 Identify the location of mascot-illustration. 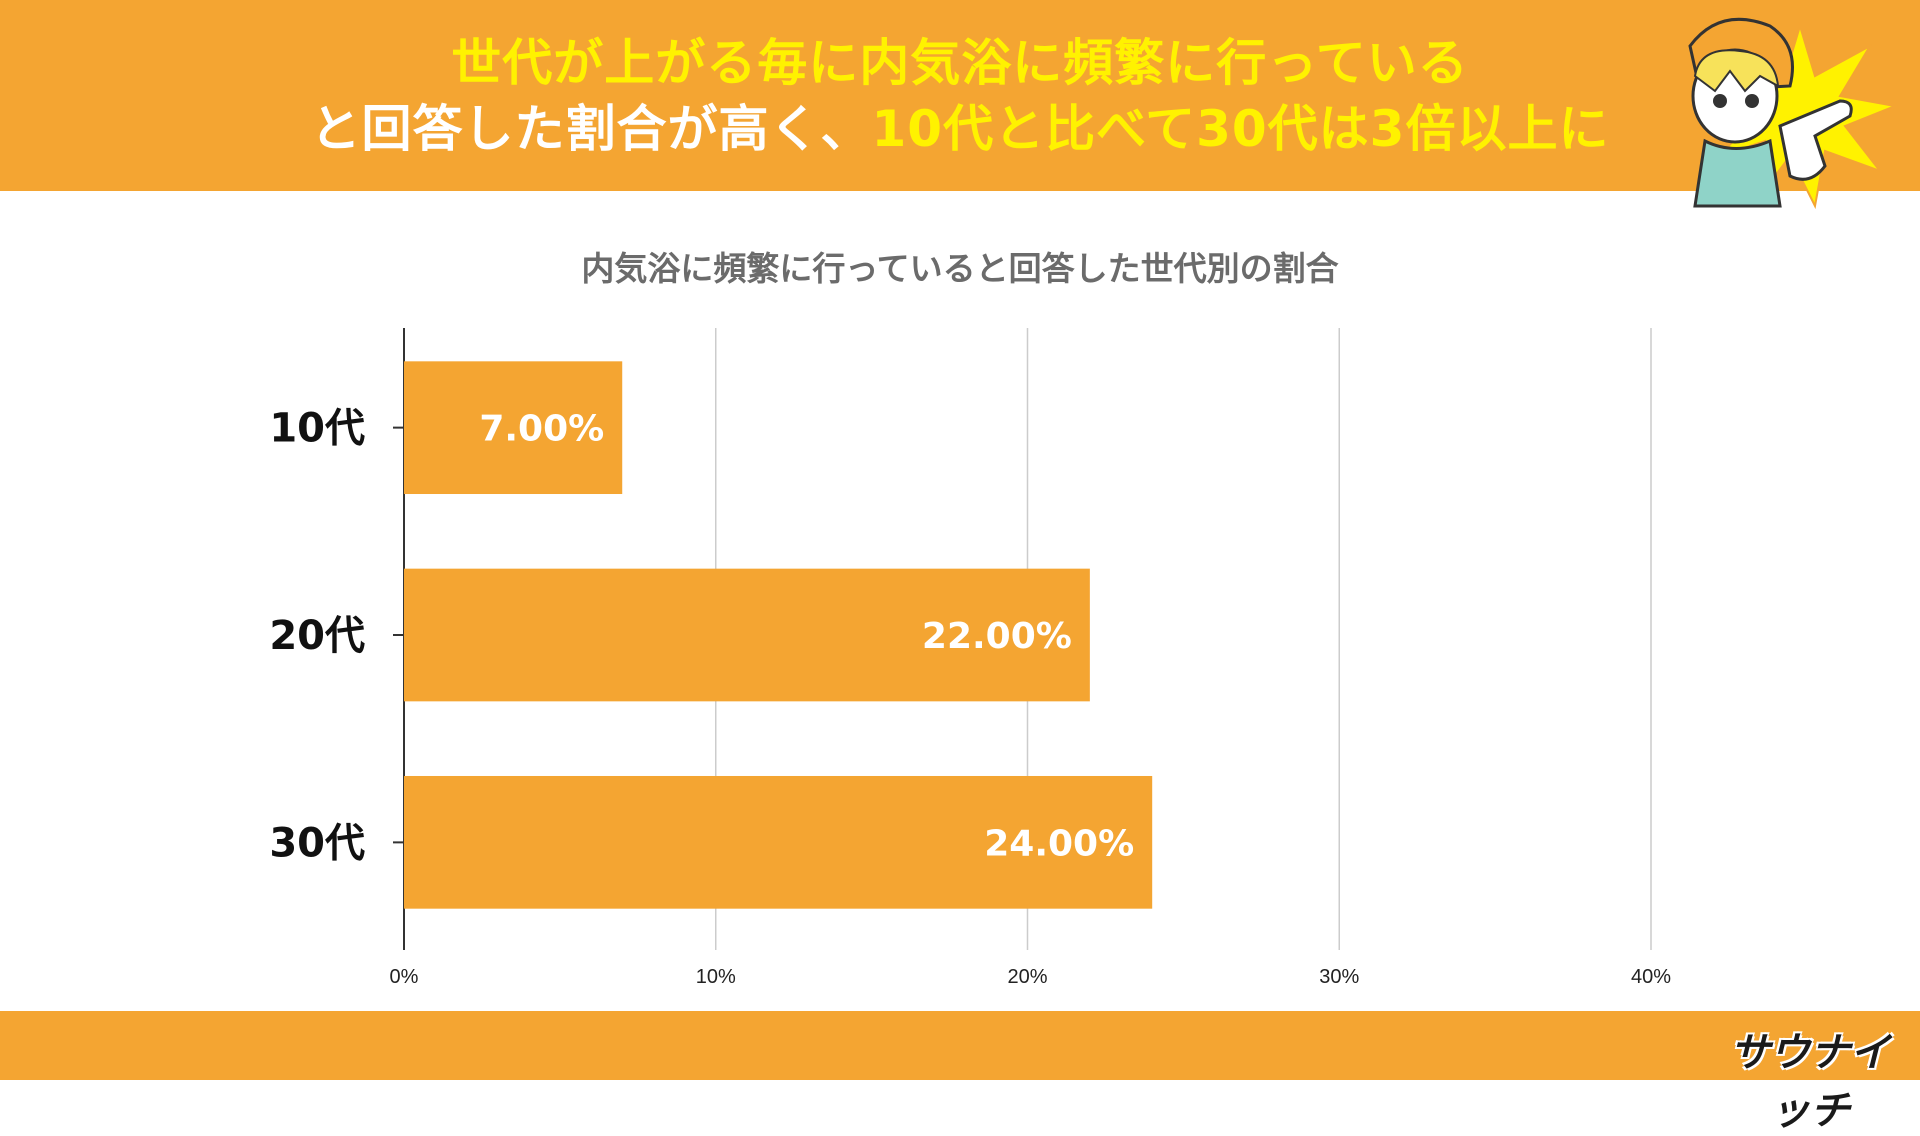
(1793, 113).